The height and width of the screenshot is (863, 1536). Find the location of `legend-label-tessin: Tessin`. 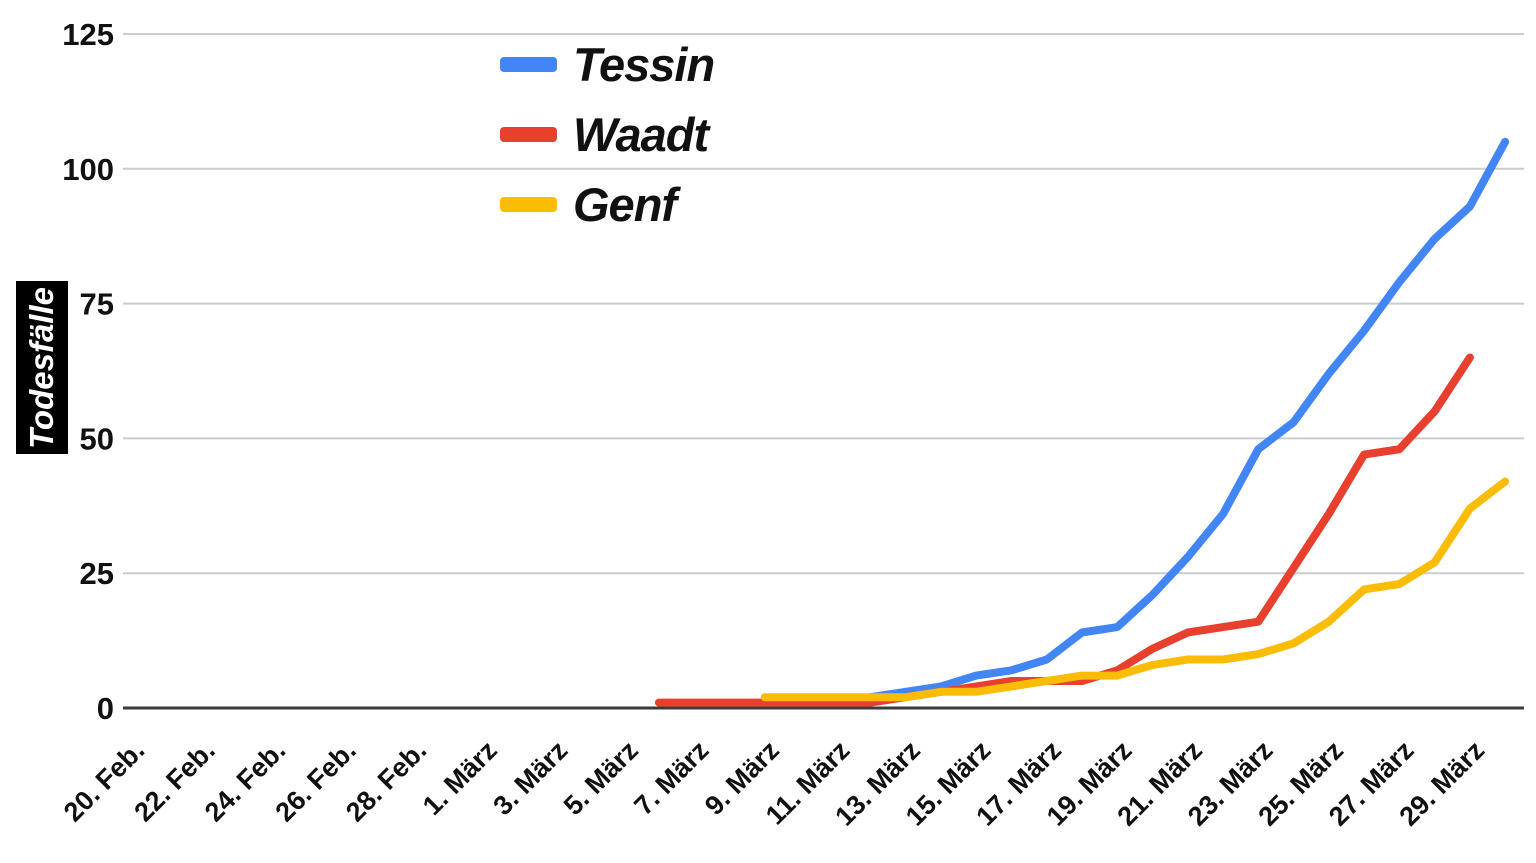

legend-label-tessin: Tessin is located at coordinates (644, 64).